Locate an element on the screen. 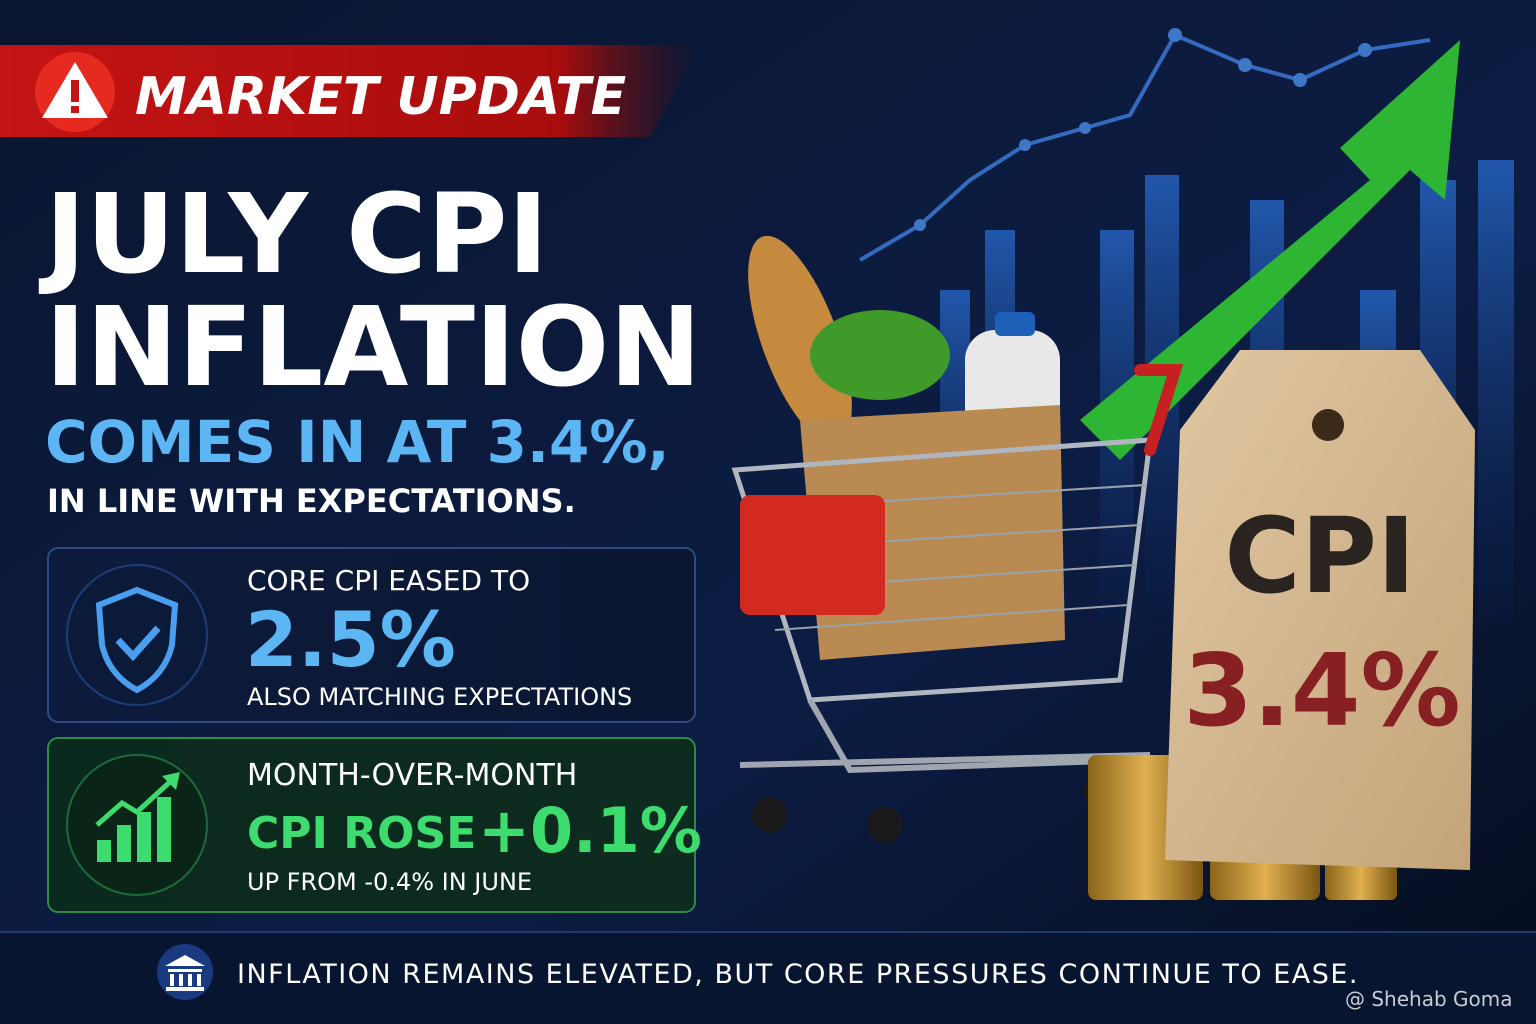 The height and width of the screenshot is (1024, 1536). card-label: MONTH-OVER-MONTH is located at coordinates (412, 775).